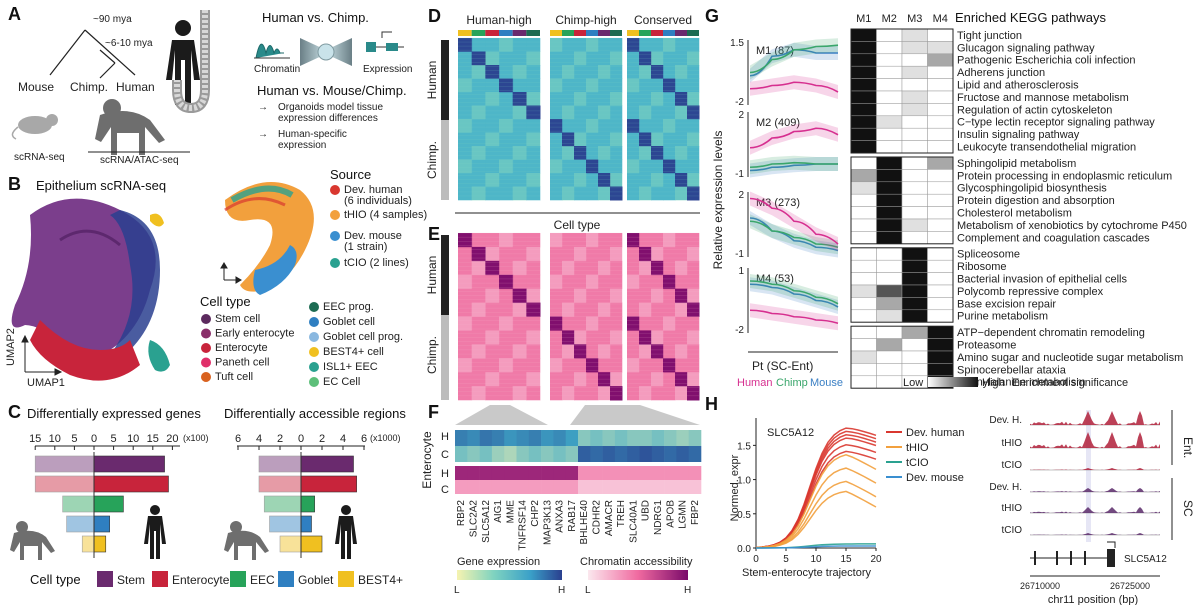 This screenshot has width=1200, height=605. Describe the element at coordinates (792, 383) in the screenshot. I see `legend-chimp: Chimp` at that location.